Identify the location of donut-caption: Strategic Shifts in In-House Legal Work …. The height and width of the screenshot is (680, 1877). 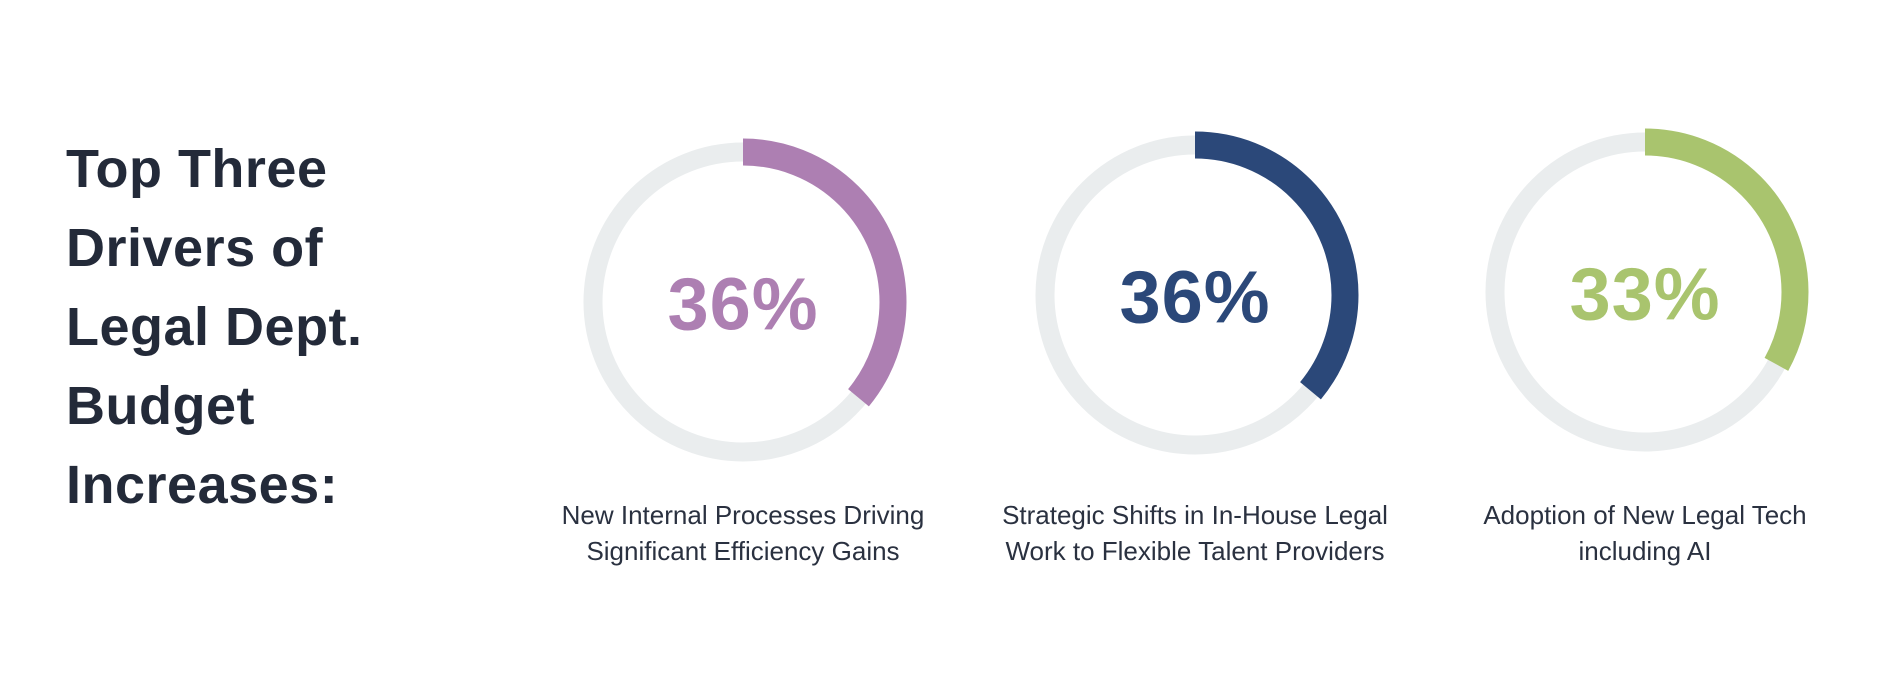
(1195, 533).